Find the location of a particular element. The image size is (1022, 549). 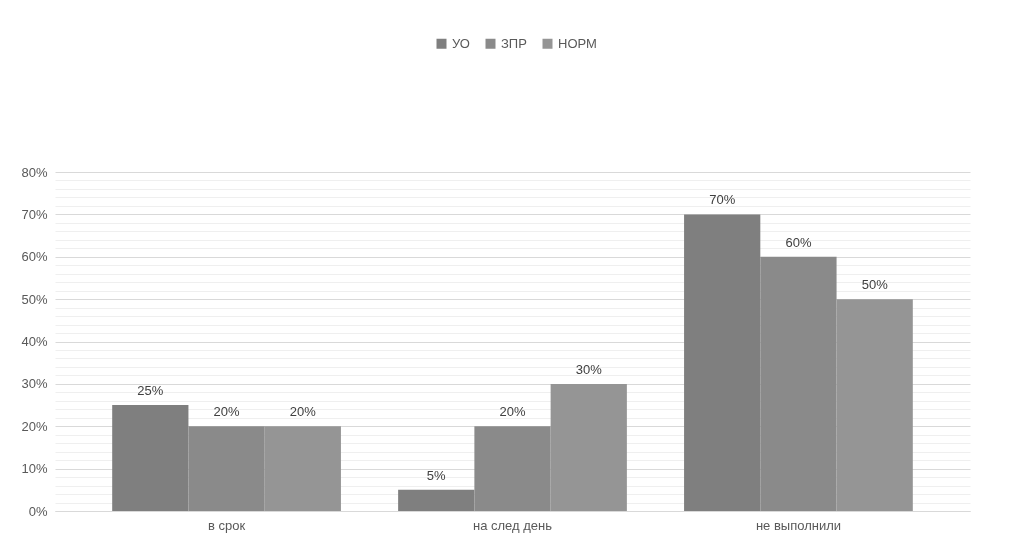

data-label: 60% is located at coordinates (798, 242).